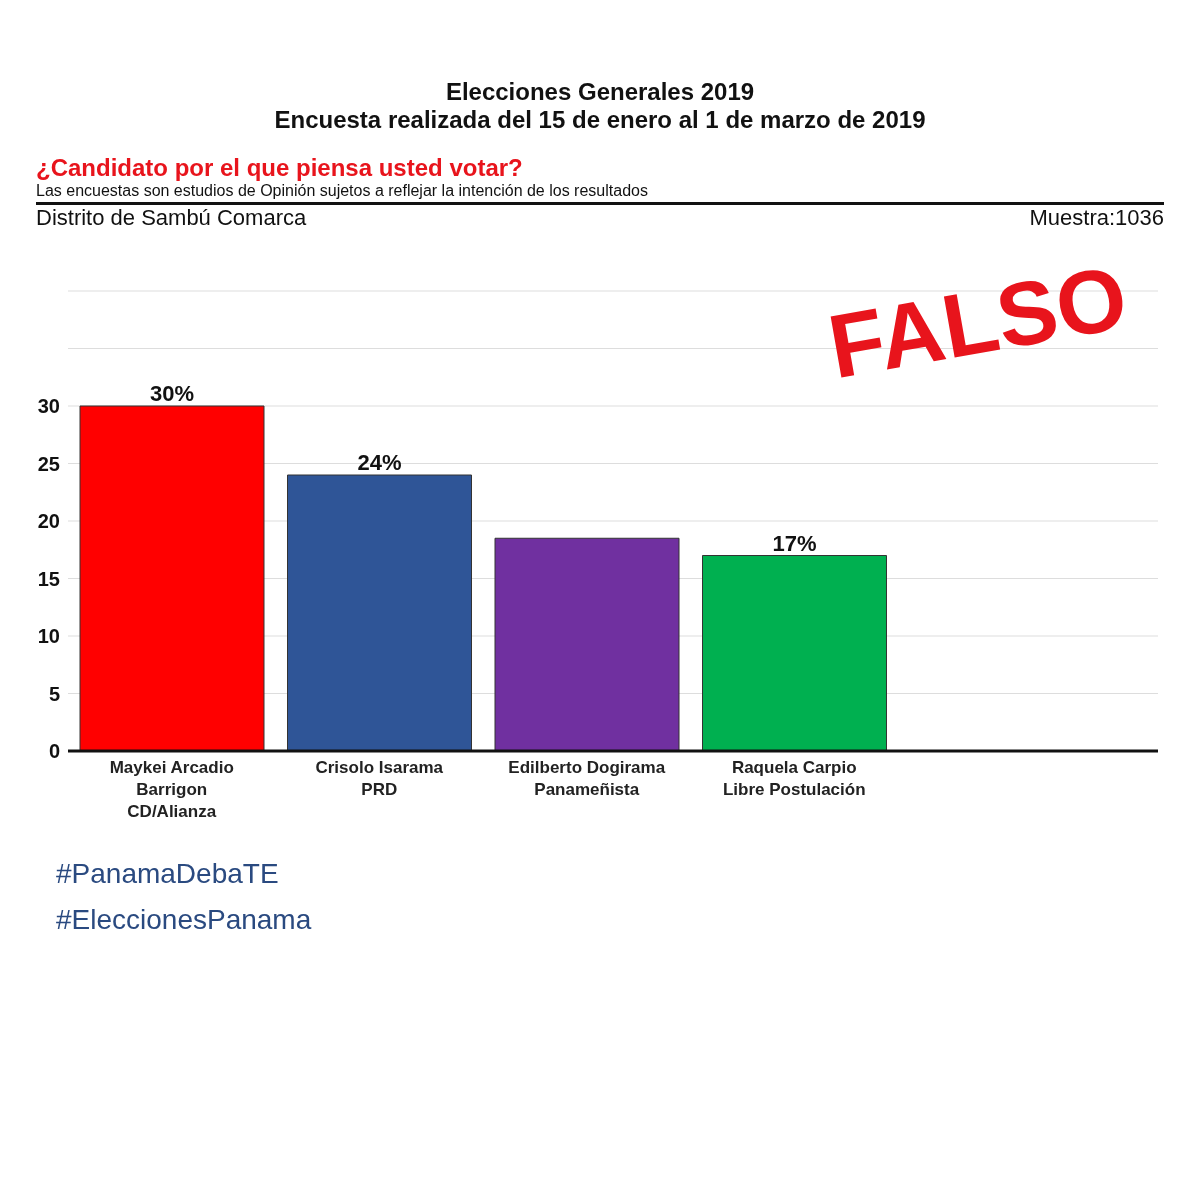  What do you see at coordinates (379, 462) in the screenshot?
I see `data-label: 24%` at bounding box center [379, 462].